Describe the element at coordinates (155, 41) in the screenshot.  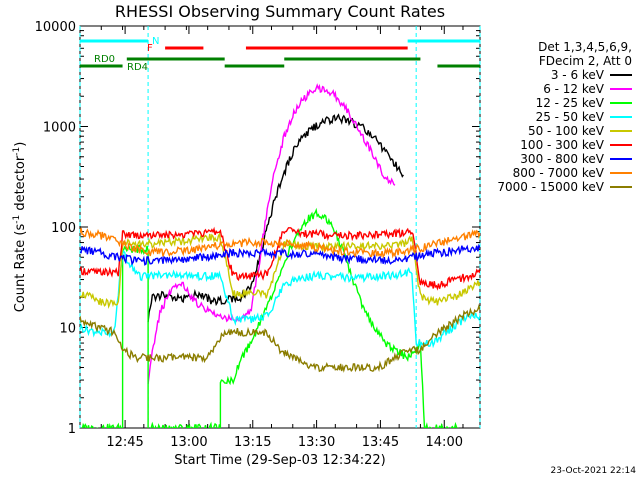
I see `status-label-n: N` at that location.